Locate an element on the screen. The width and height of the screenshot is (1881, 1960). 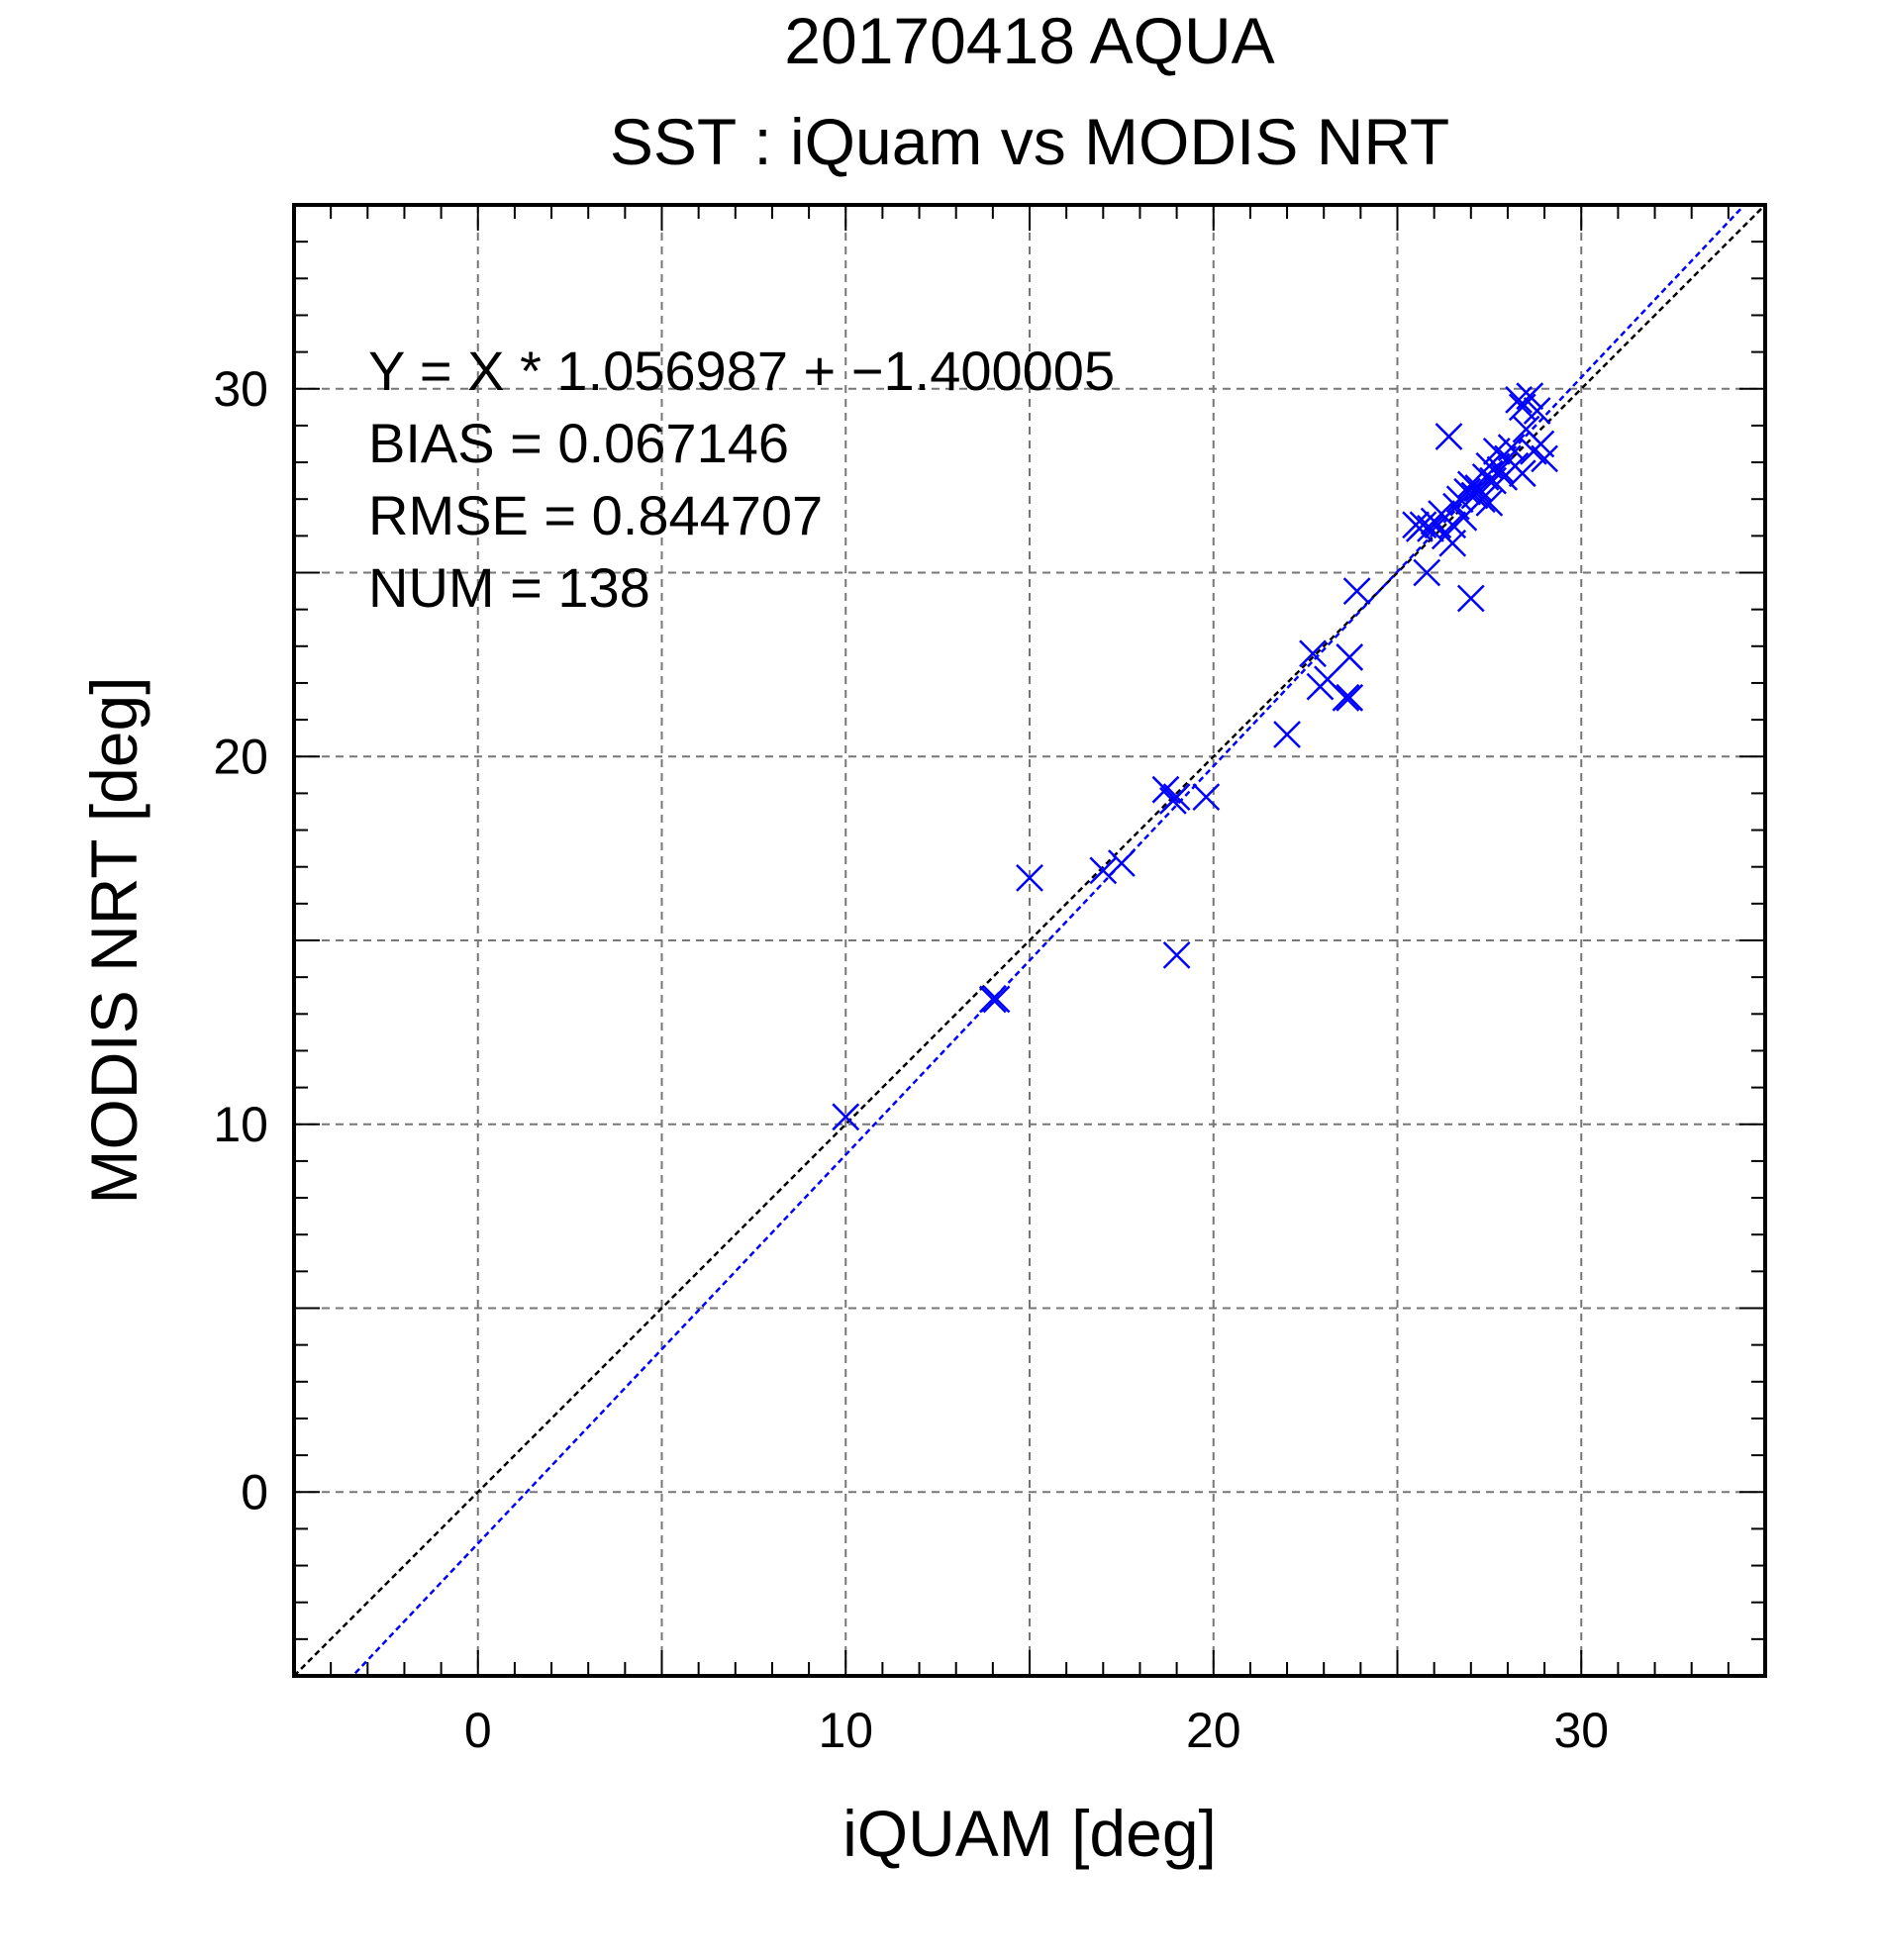
fit-stat-line: Y = X * 1.056987 + −1.400005 is located at coordinates (742, 371).